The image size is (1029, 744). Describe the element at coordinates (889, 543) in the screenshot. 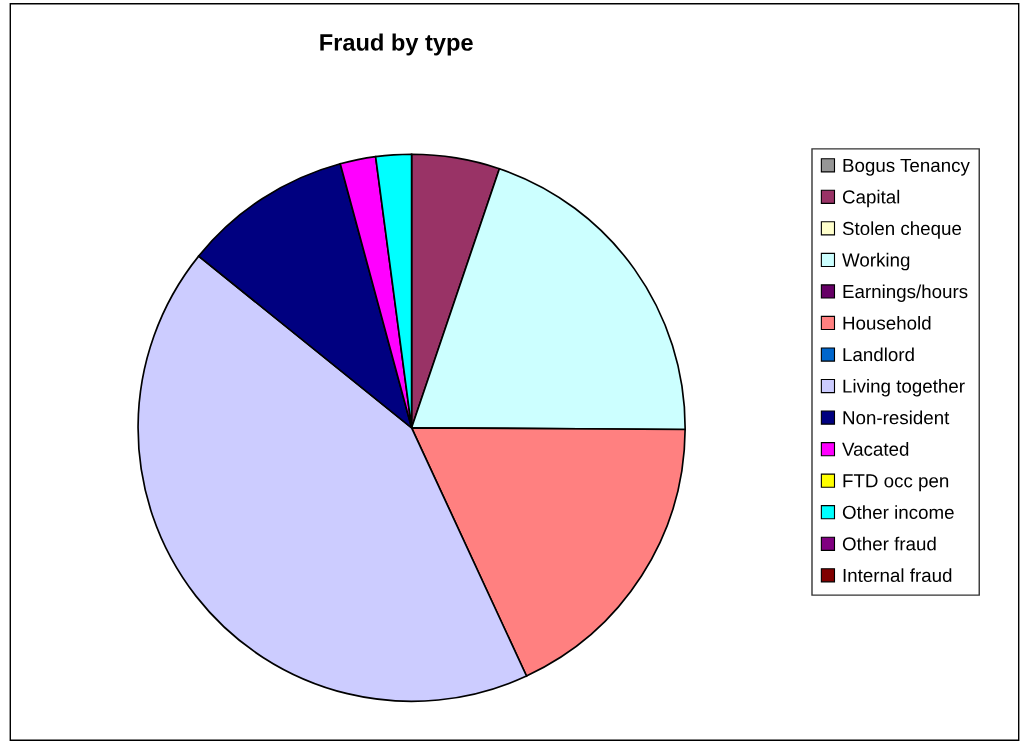

I see `legend-label: Other fraud` at that location.